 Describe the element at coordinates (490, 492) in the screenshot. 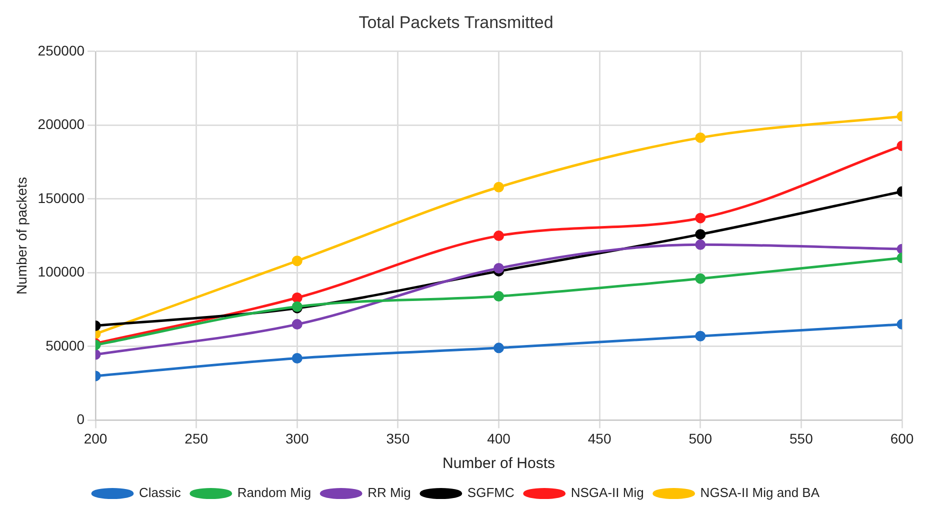

I see `legend-label: SGFMC` at that location.